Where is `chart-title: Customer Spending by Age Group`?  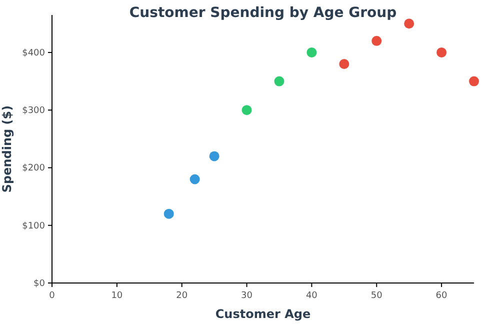
chart-title: Customer Spending by Age Group is located at coordinates (263, 13).